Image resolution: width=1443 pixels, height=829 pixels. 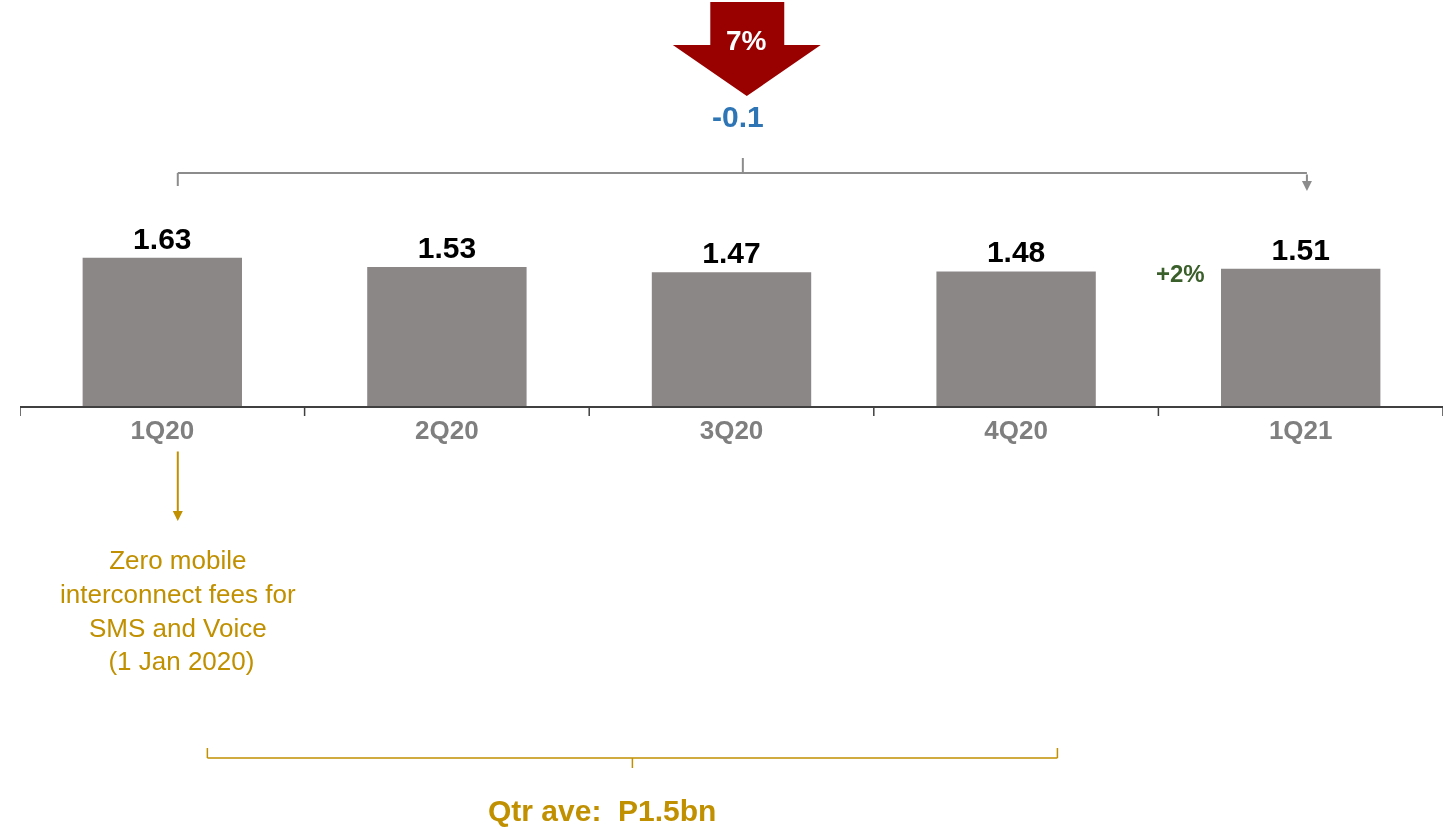 What do you see at coordinates (746, 40) in the screenshot?
I see `text: 7%` at bounding box center [746, 40].